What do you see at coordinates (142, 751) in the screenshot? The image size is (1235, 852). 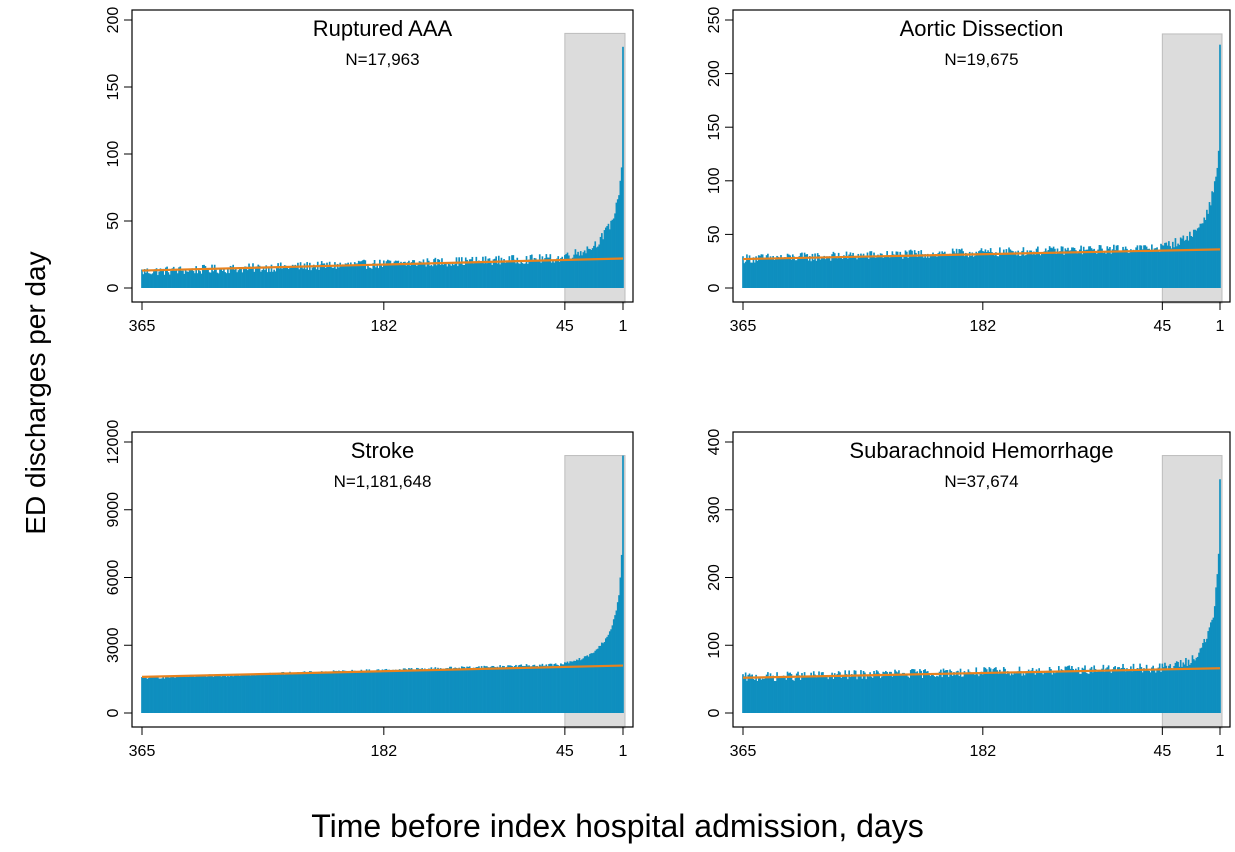 I see `x-tick-label: 365` at bounding box center [142, 751].